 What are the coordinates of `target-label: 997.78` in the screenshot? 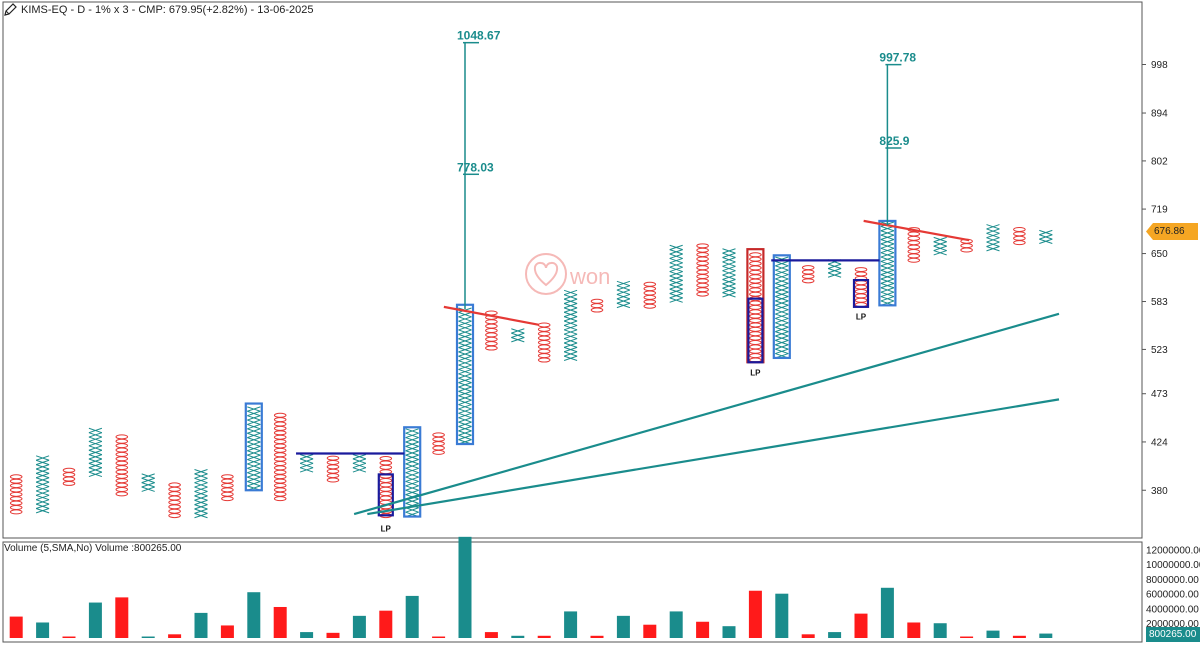 It's located at (897, 58).